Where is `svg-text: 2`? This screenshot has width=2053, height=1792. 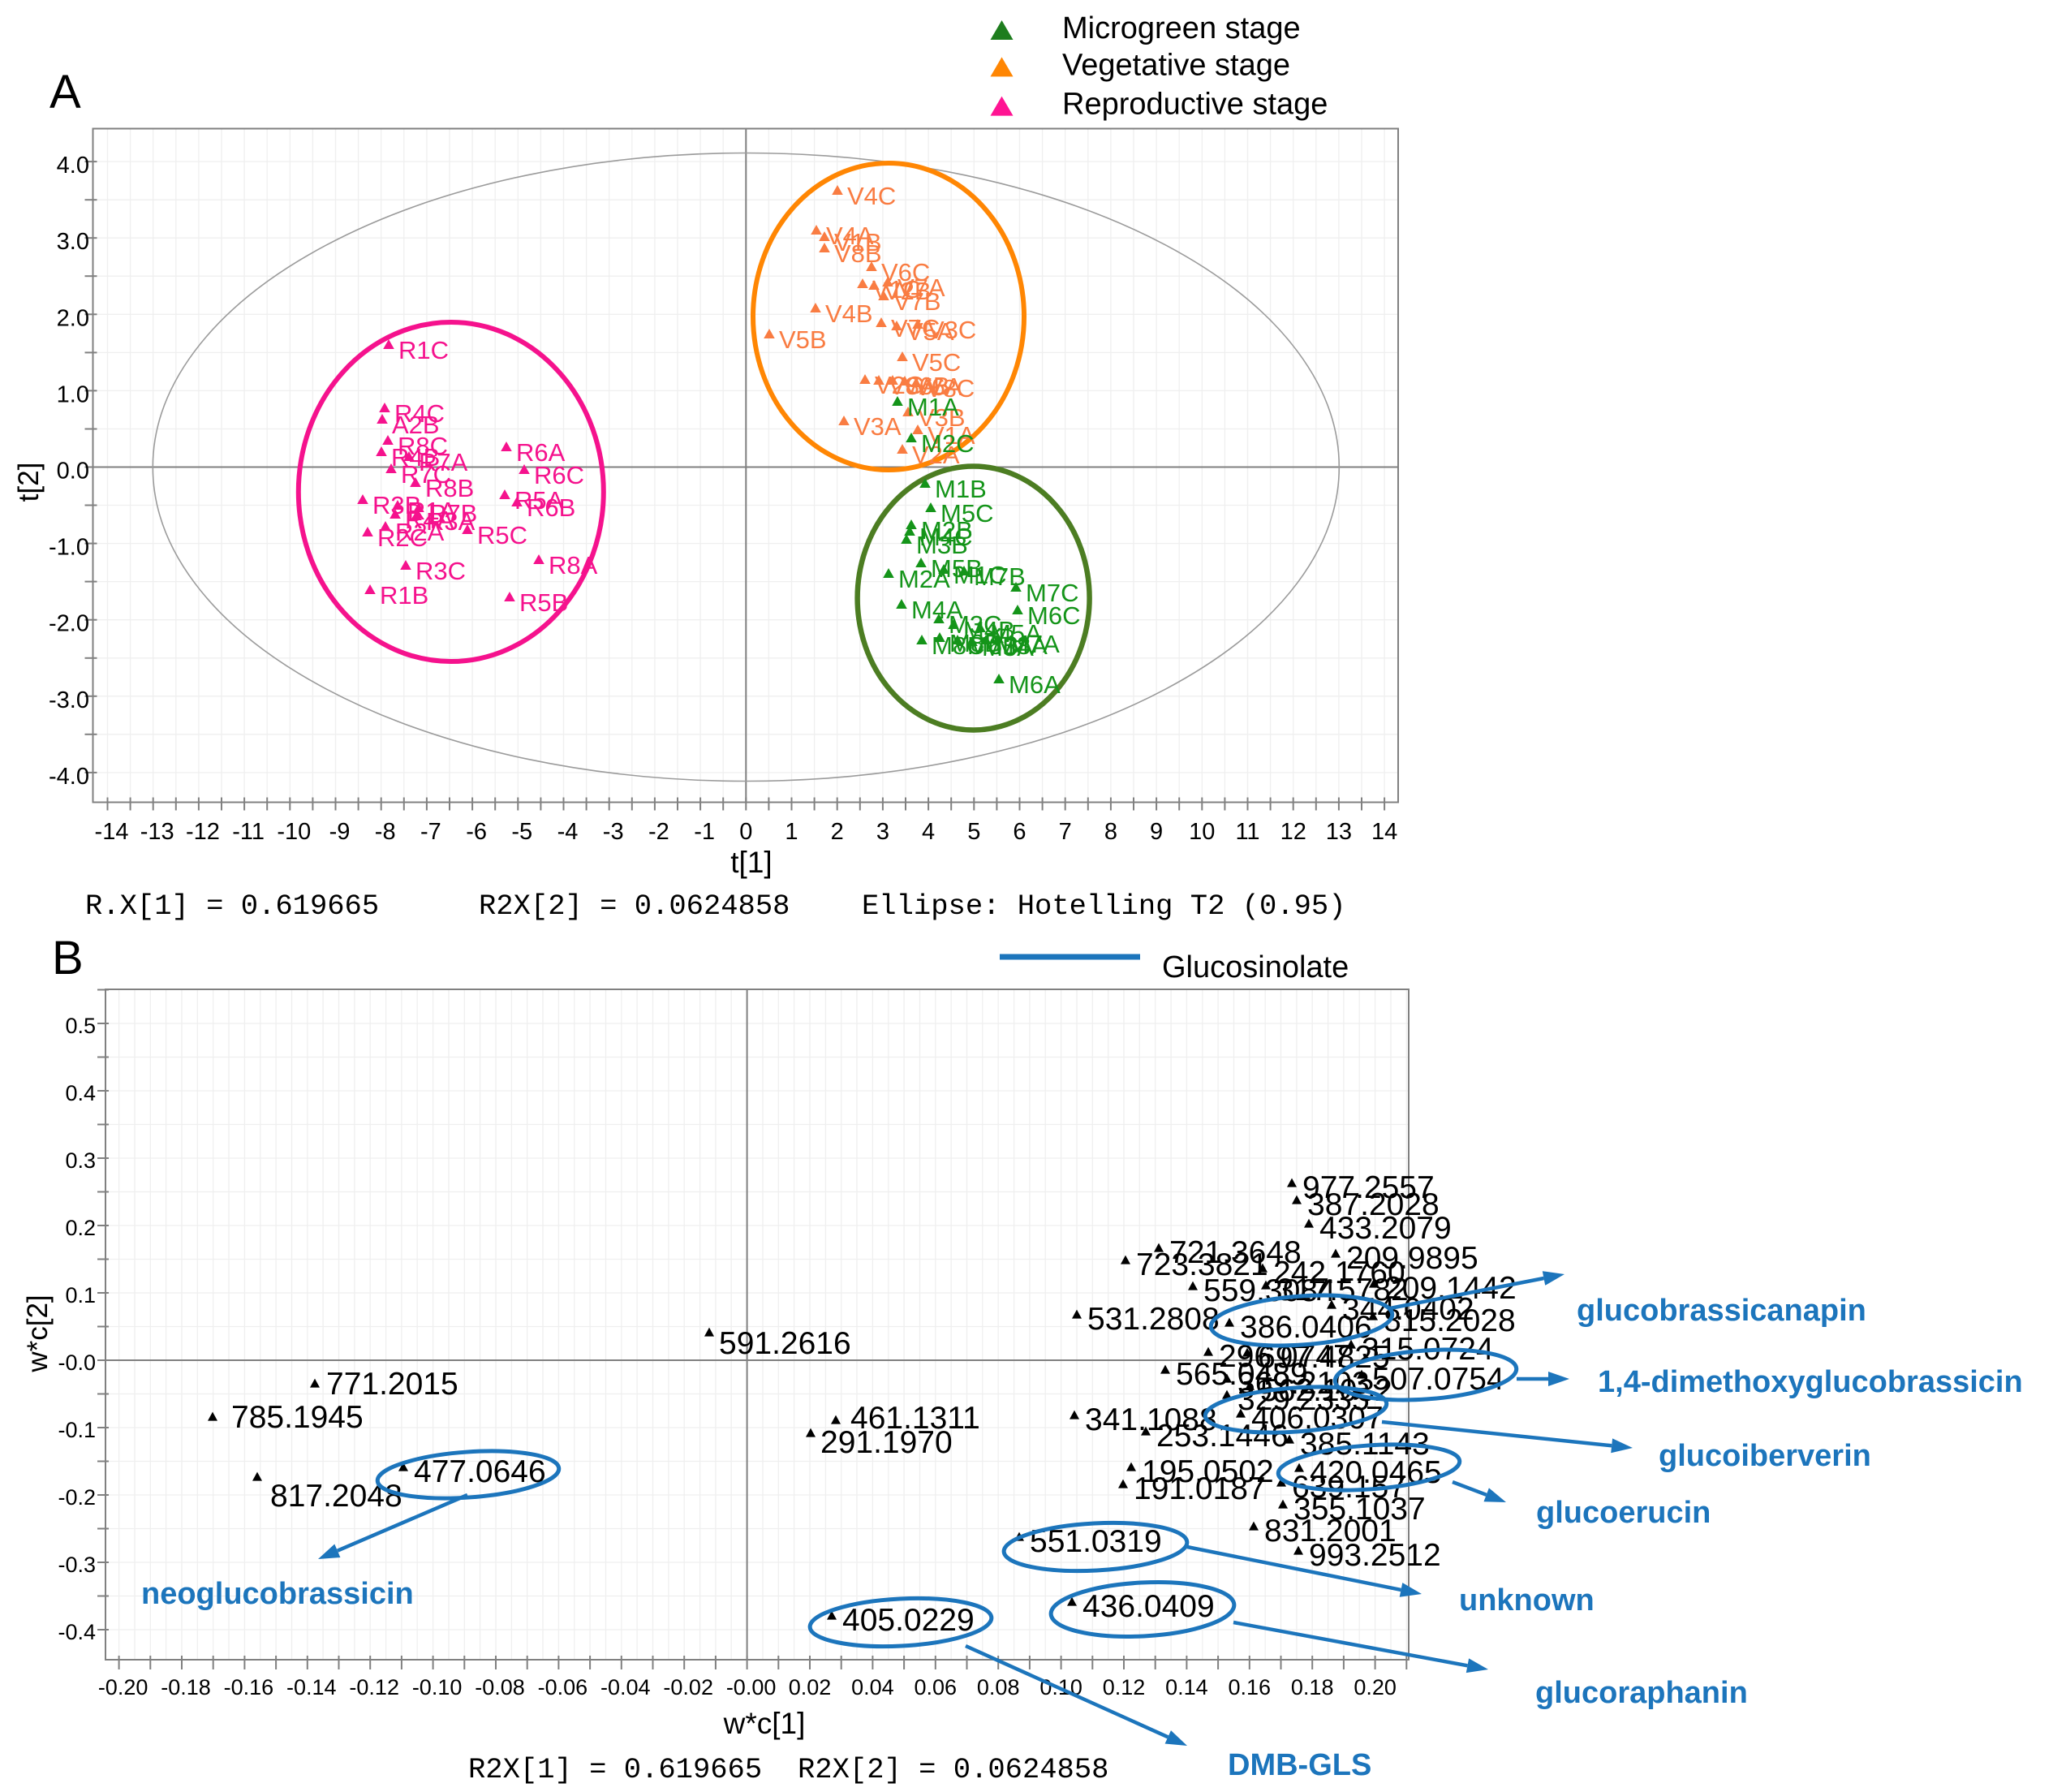
svg-text: 2 is located at coordinates (837, 832).